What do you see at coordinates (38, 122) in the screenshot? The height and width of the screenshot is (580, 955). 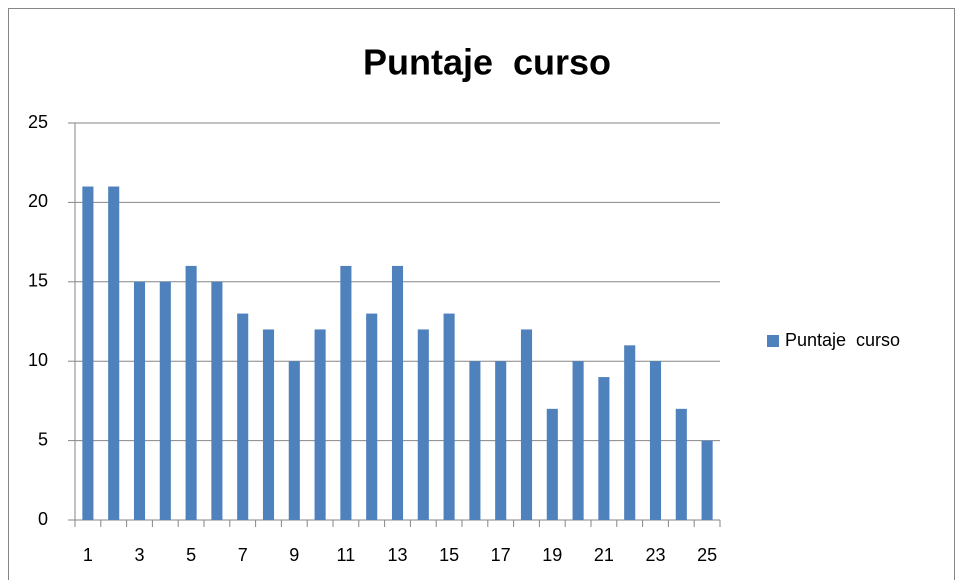 I see `y-tick-label: 25` at bounding box center [38, 122].